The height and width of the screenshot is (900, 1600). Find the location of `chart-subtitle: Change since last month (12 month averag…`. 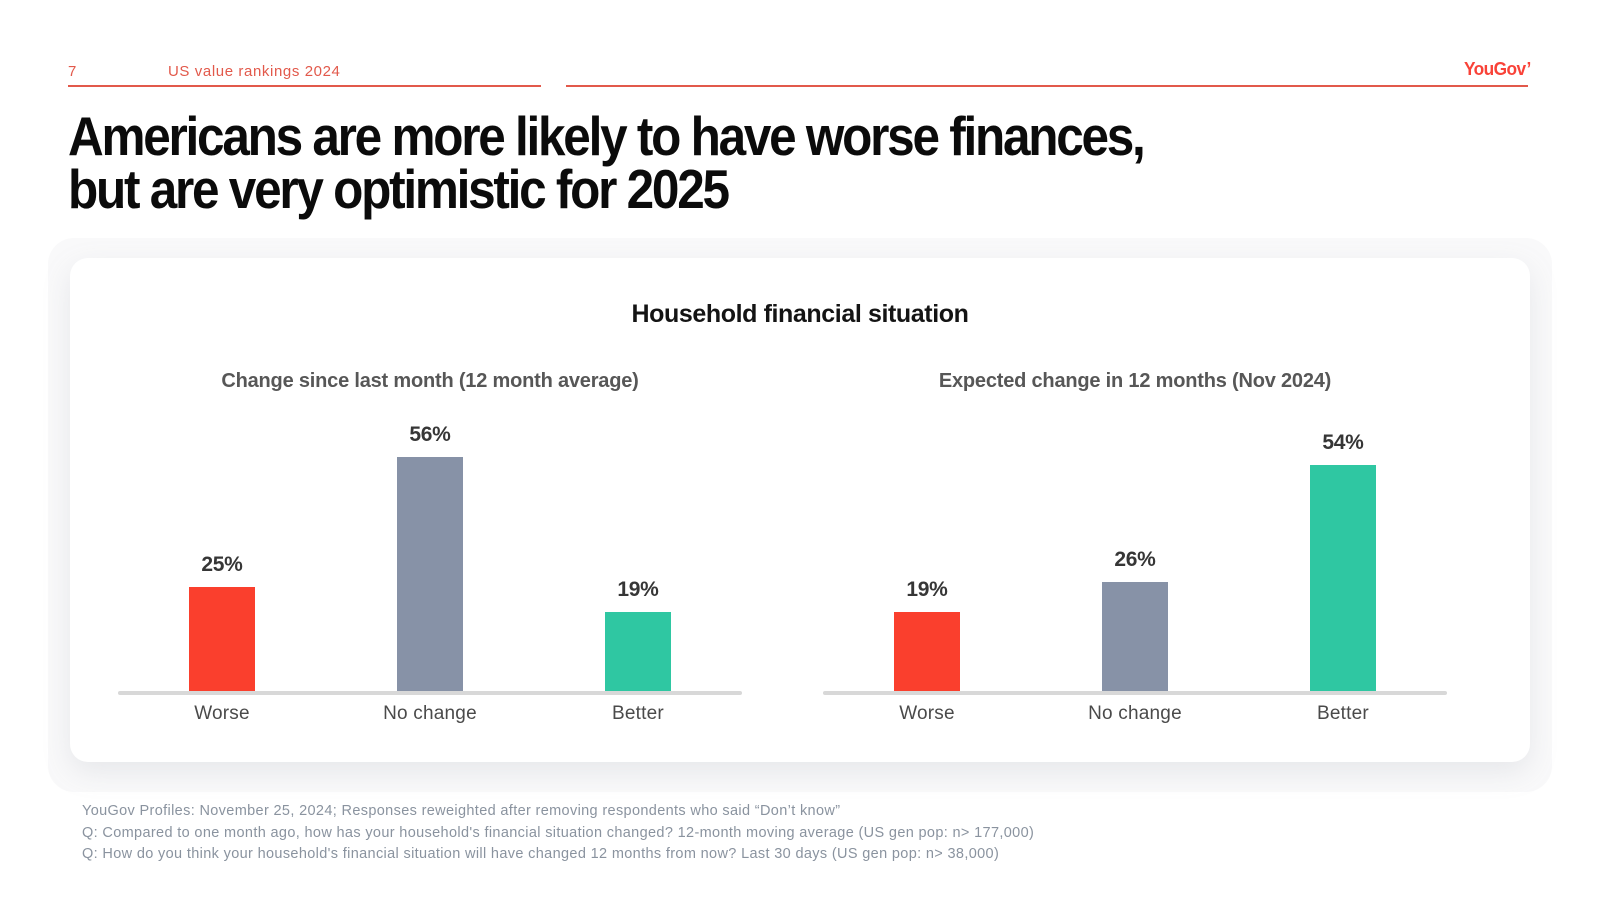

chart-subtitle: Change since last month (12 month averag… is located at coordinates (430, 381).